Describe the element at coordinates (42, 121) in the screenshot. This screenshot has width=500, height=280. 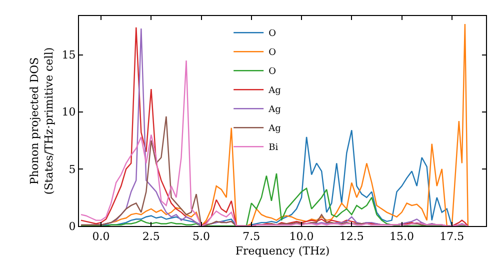
I see `y-axis-title: Phonon projected DOS (States/THz·primitive cell)` at that location.